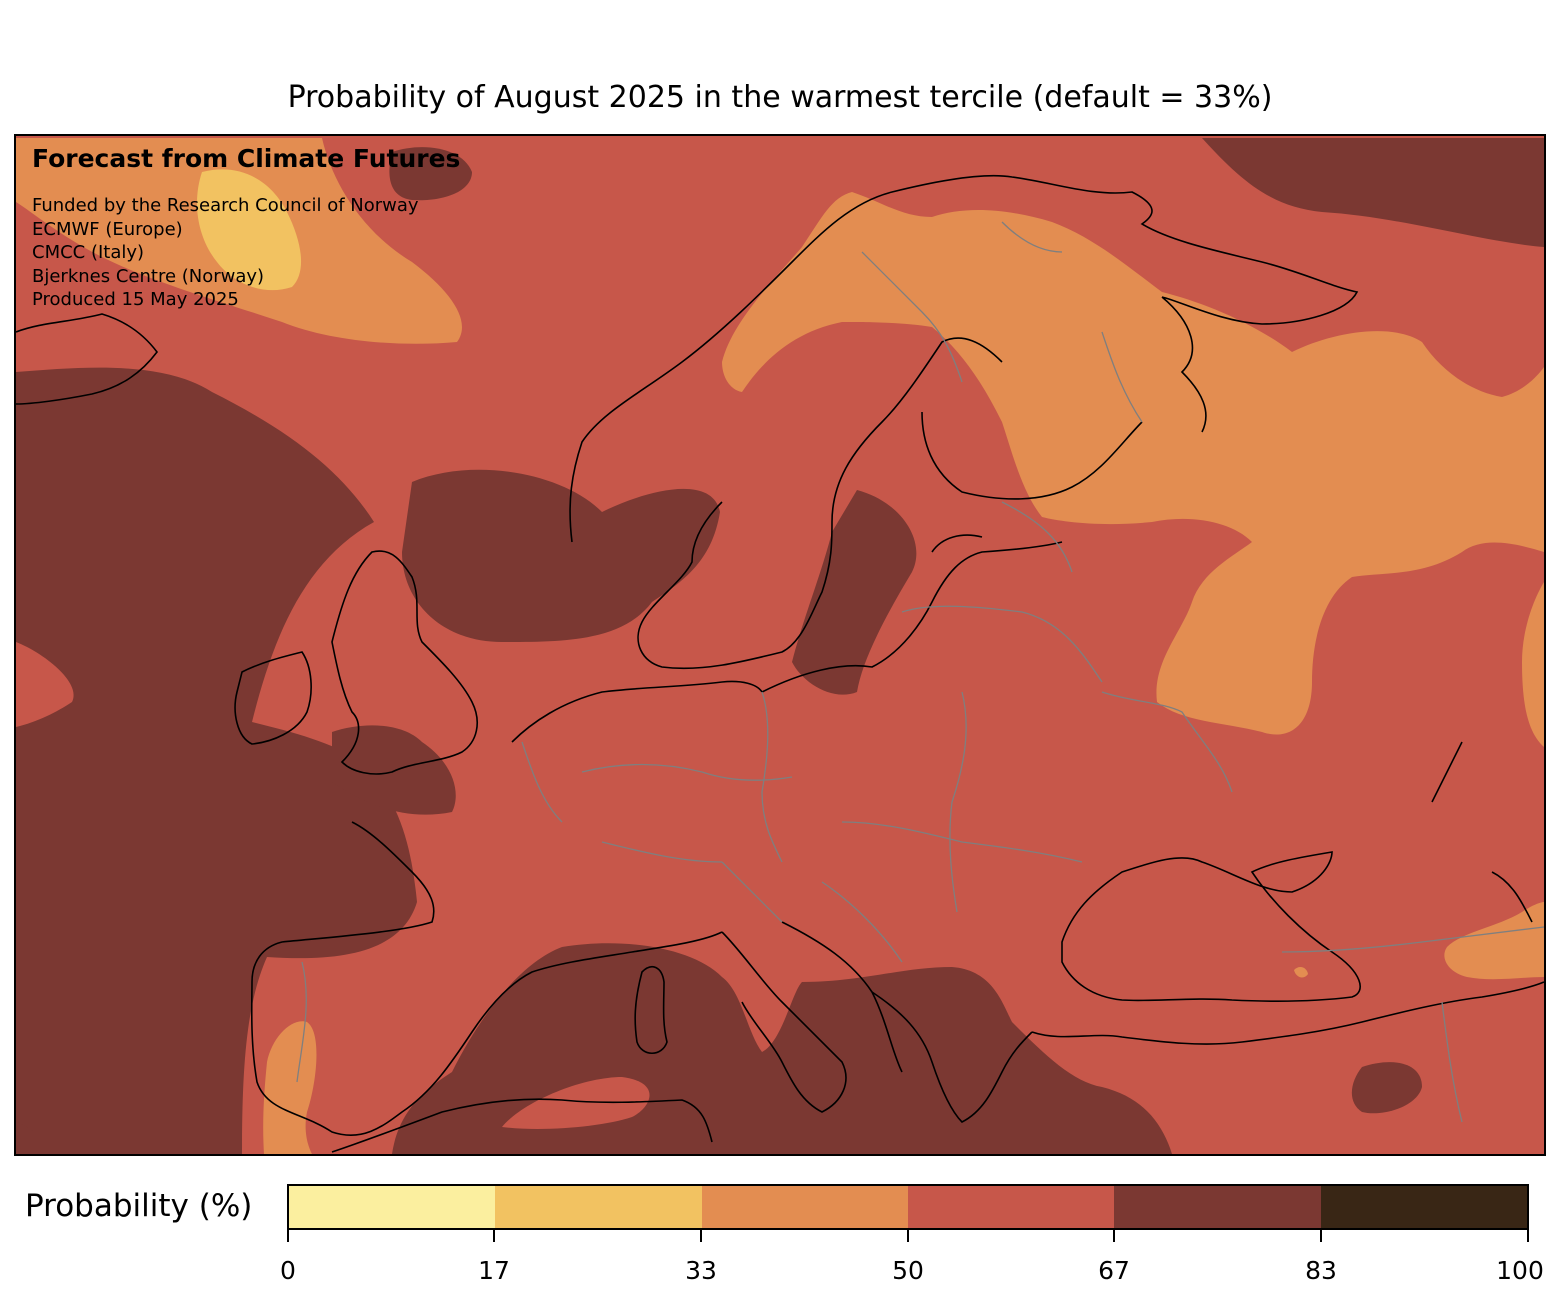 The width and height of the screenshot is (1560, 1305). Describe the element at coordinates (854, 592) in the screenshot. I see `zone-dark-baltic` at that location.